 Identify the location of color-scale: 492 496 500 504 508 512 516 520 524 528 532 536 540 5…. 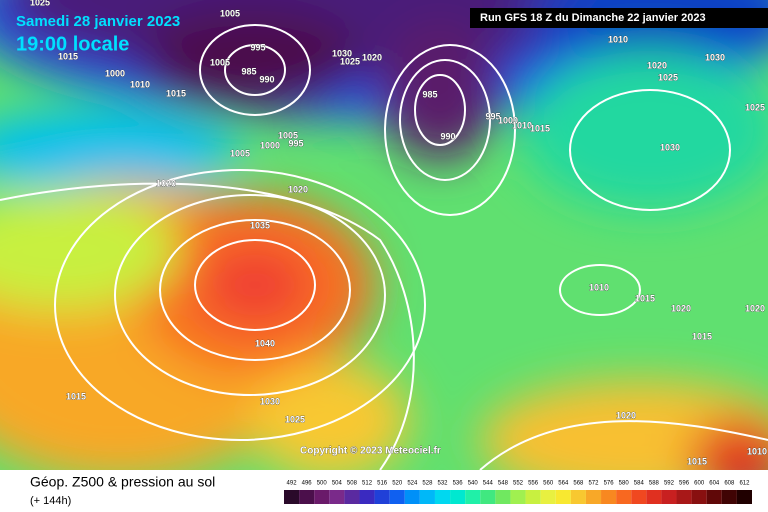
(518, 492).